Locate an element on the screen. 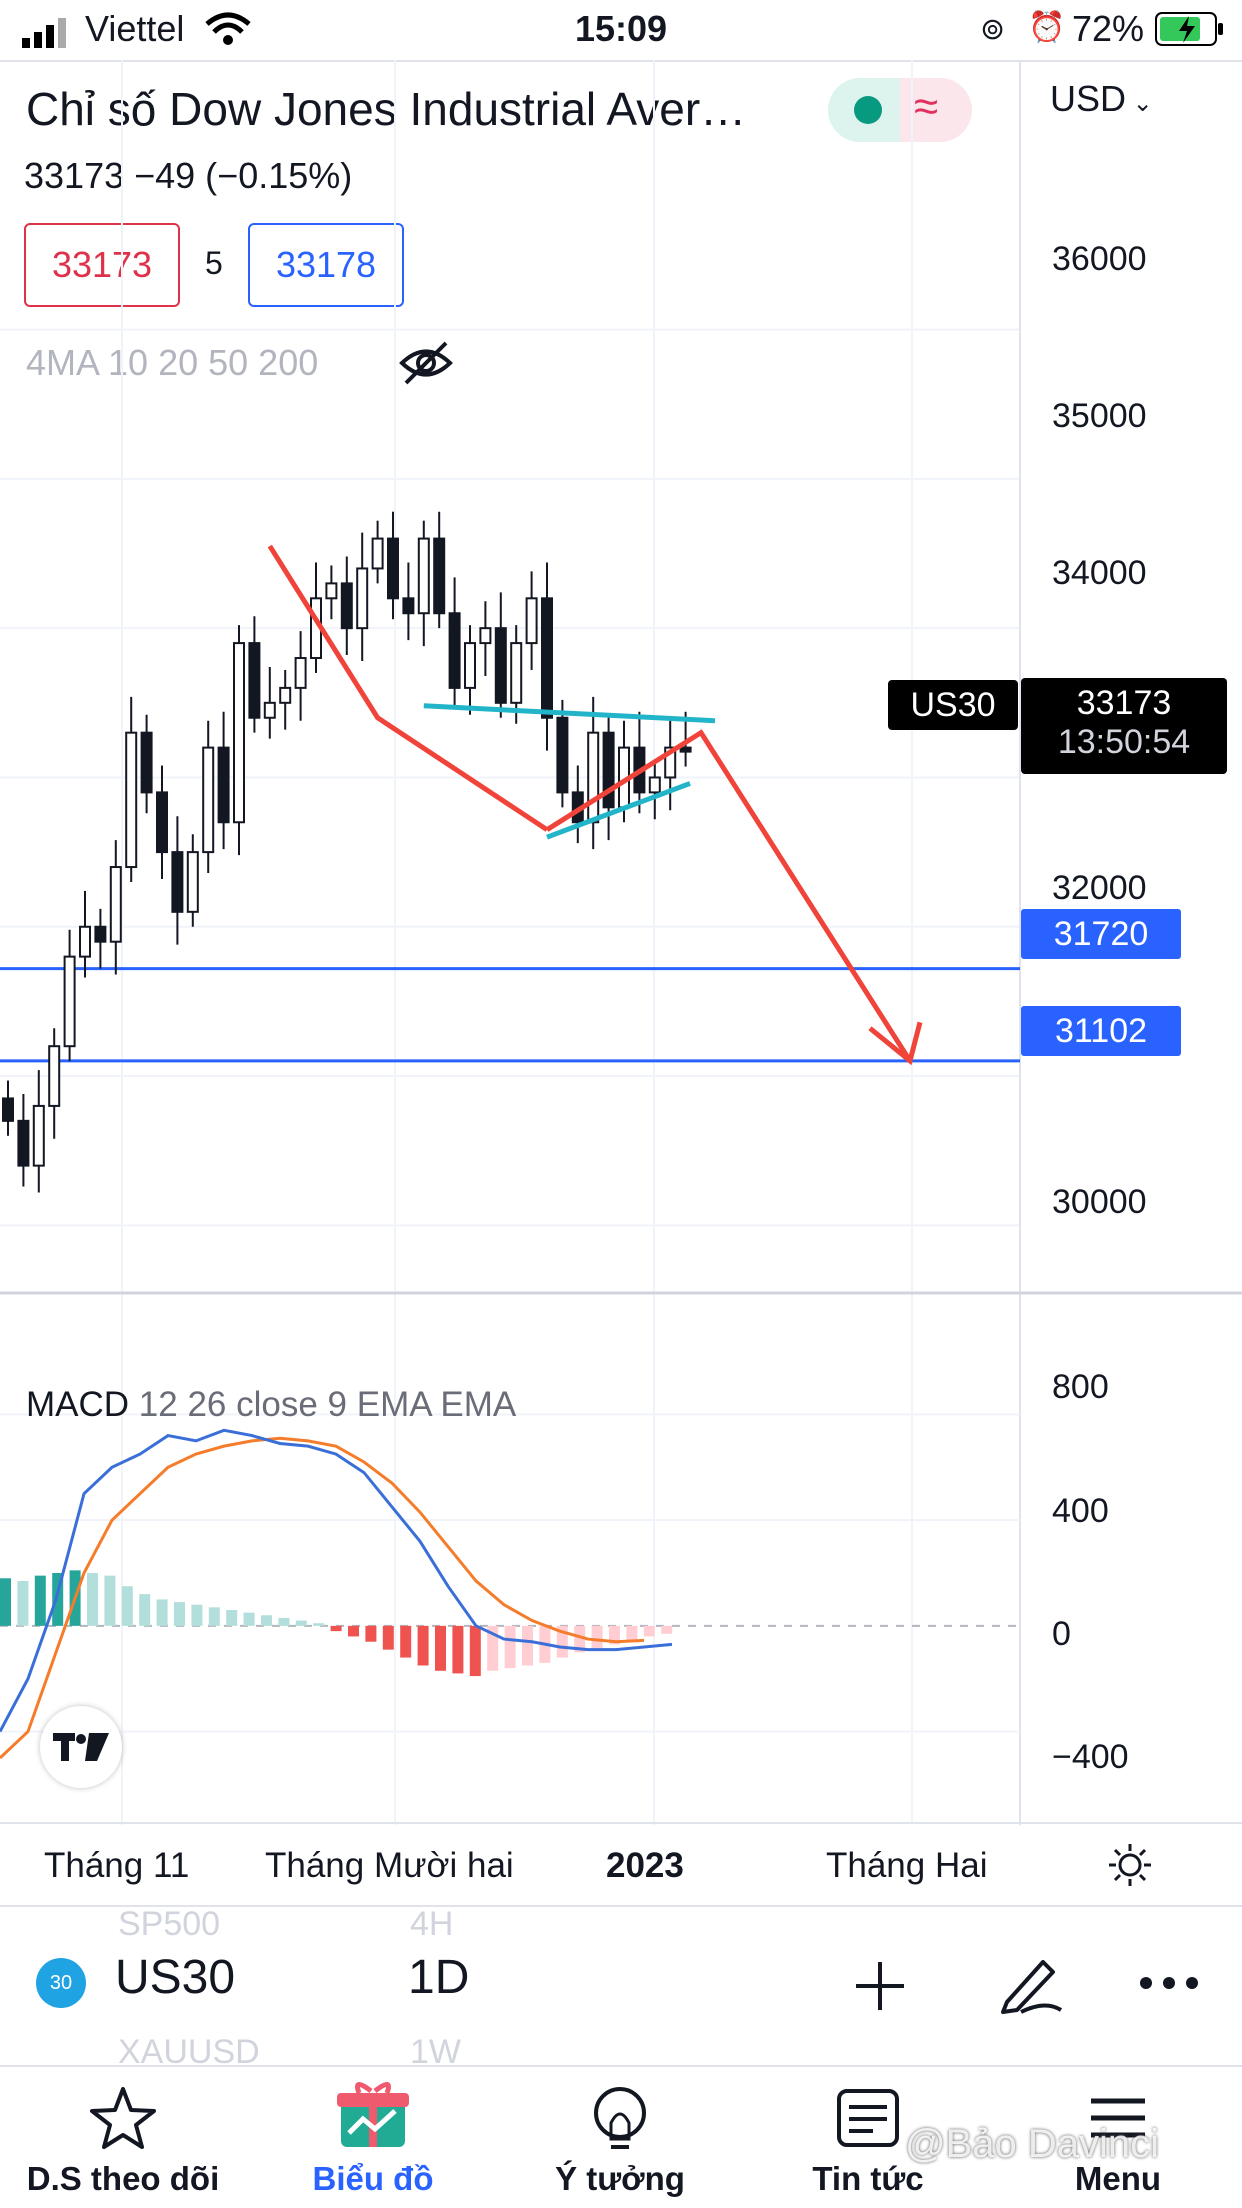  level-tag: 31102 is located at coordinates (1101, 1031).